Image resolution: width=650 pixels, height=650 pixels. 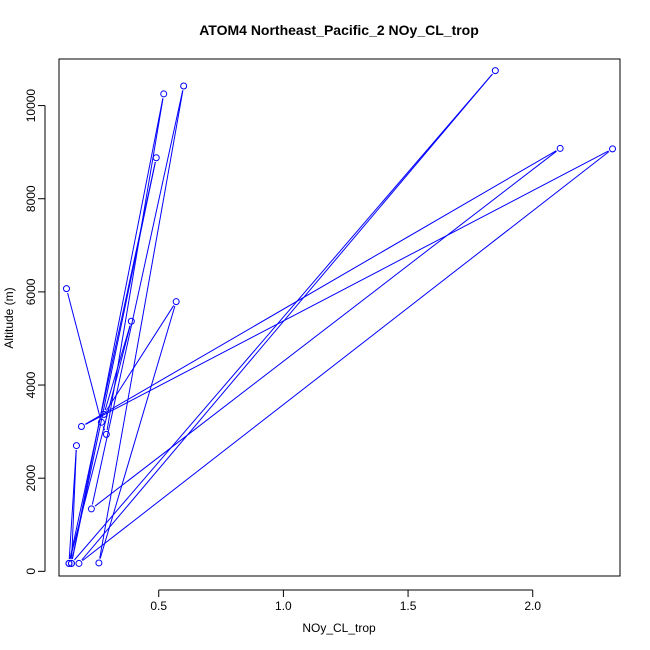 I want to click on y-tick-label: 4000, so click(x=31, y=384).